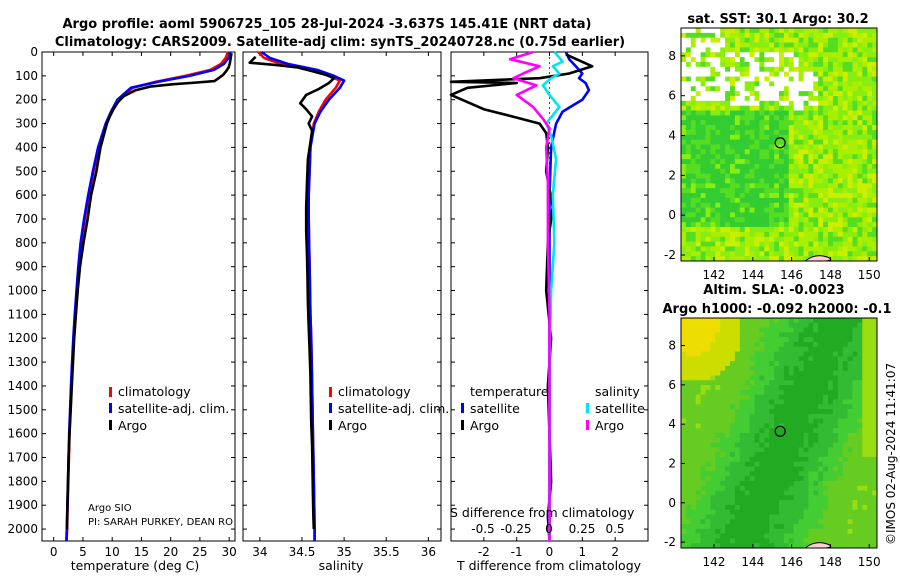  What do you see at coordinates (791, 562) in the screenshot?
I see `map-x-tick-label: 146` at bounding box center [791, 562].